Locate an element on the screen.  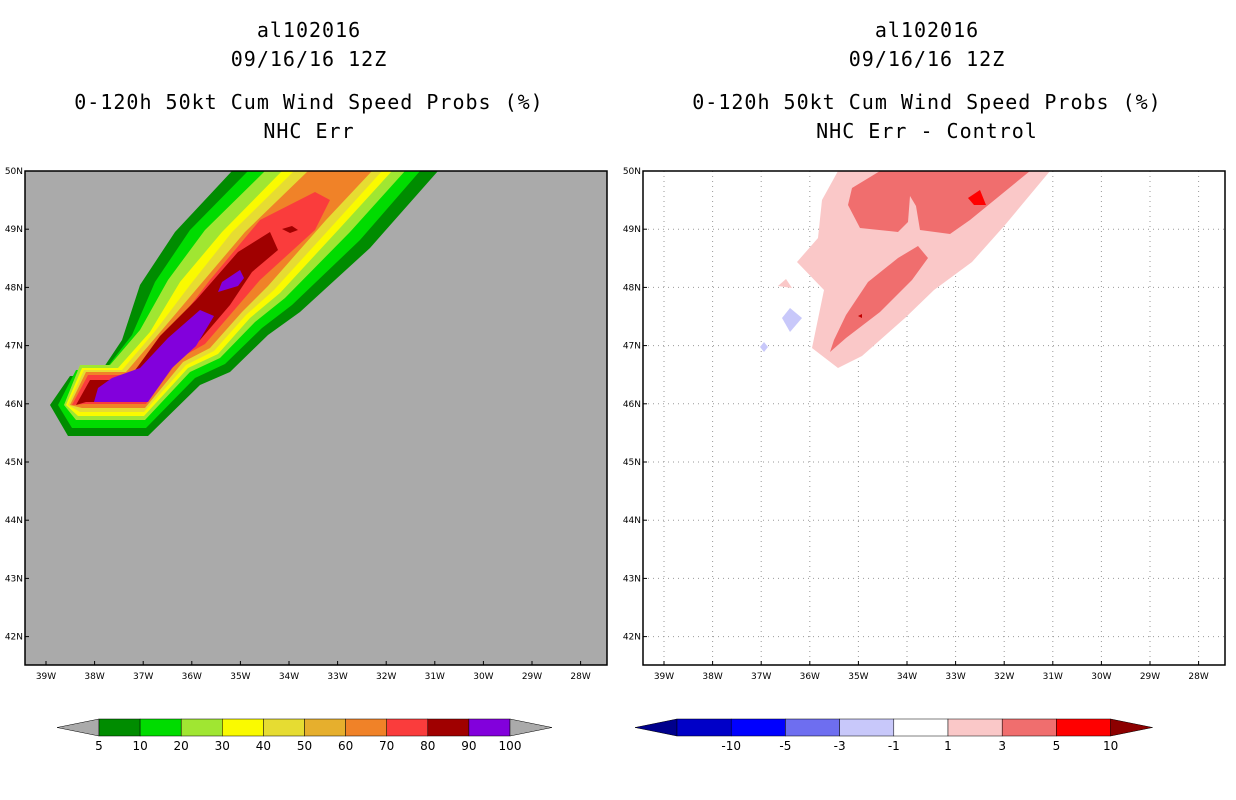
left-cbar-label: 80 is located at coordinates (427, 746).